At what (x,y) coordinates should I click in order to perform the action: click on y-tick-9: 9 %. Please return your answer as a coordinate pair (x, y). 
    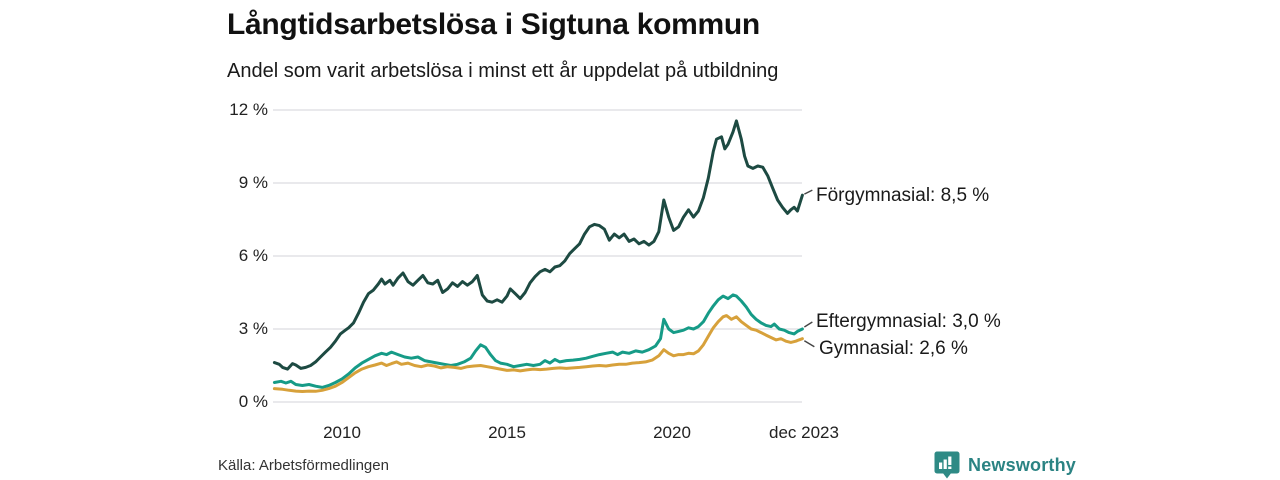
    Looking at the image, I should click on (253, 182).